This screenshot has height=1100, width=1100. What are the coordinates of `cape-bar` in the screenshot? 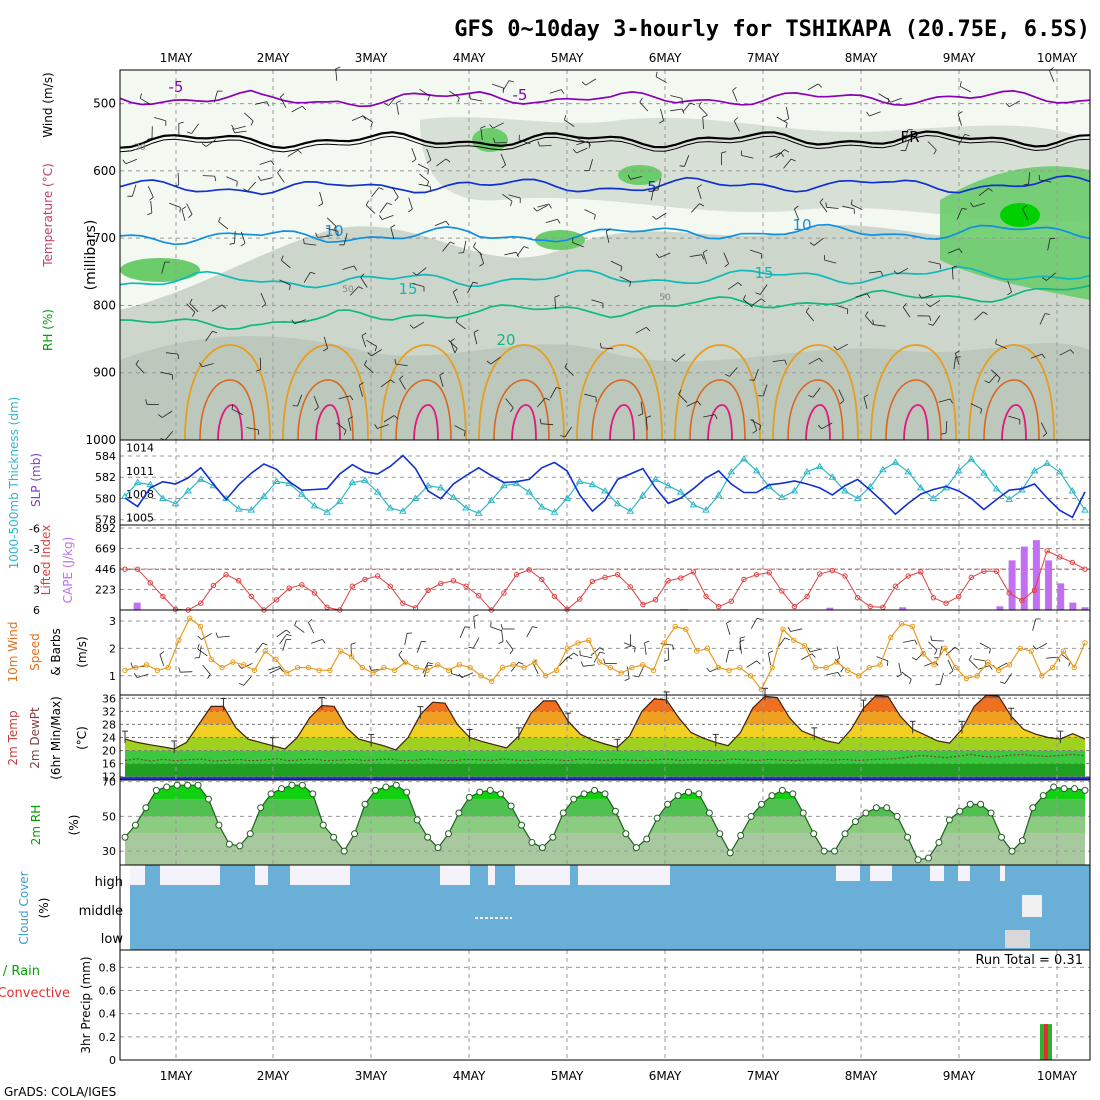 It's located at (1061, 596).